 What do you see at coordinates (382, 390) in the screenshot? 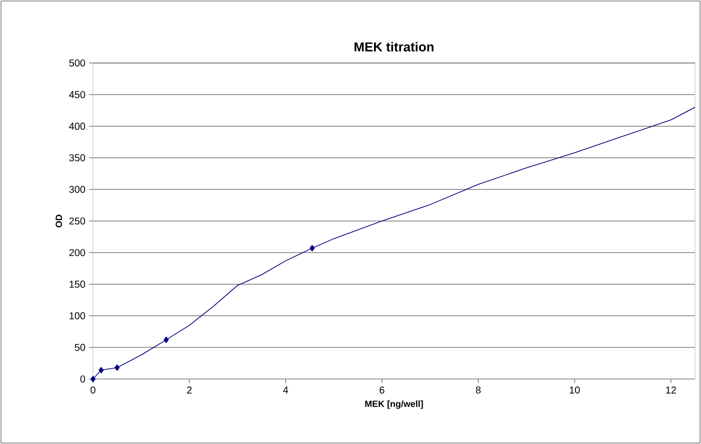
I see `x-tick-label: 6` at bounding box center [382, 390].